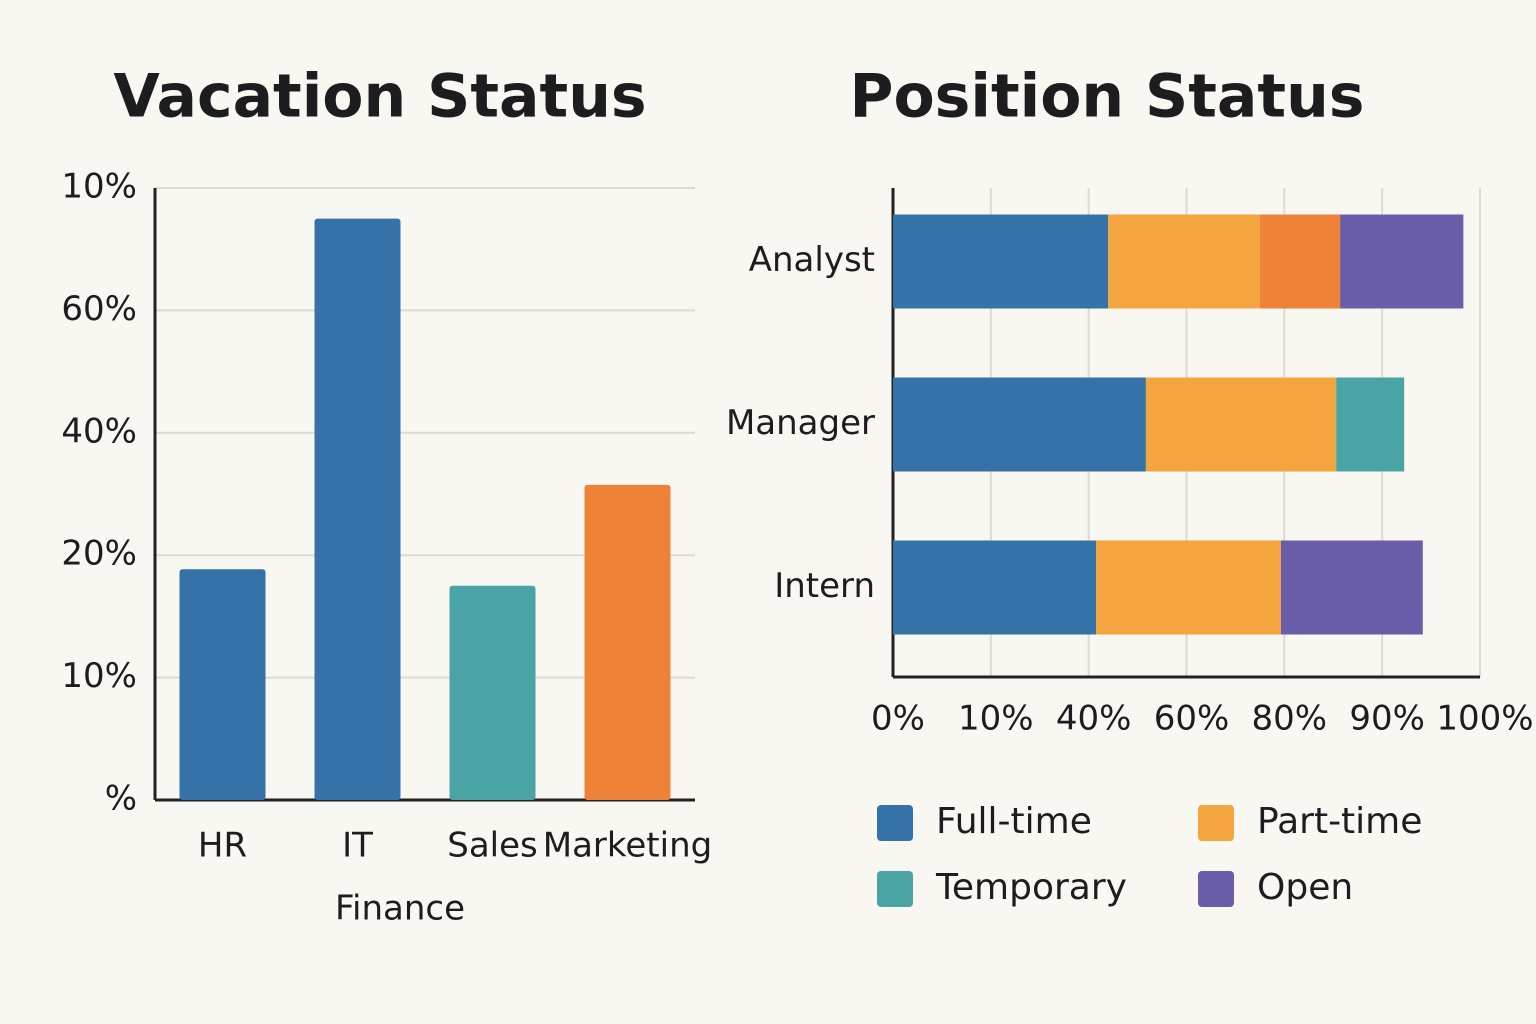 The image size is (1536, 1024). What do you see at coordinates (1484, 719) in the screenshot?
I see `x-tick-label: 100%` at bounding box center [1484, 719].